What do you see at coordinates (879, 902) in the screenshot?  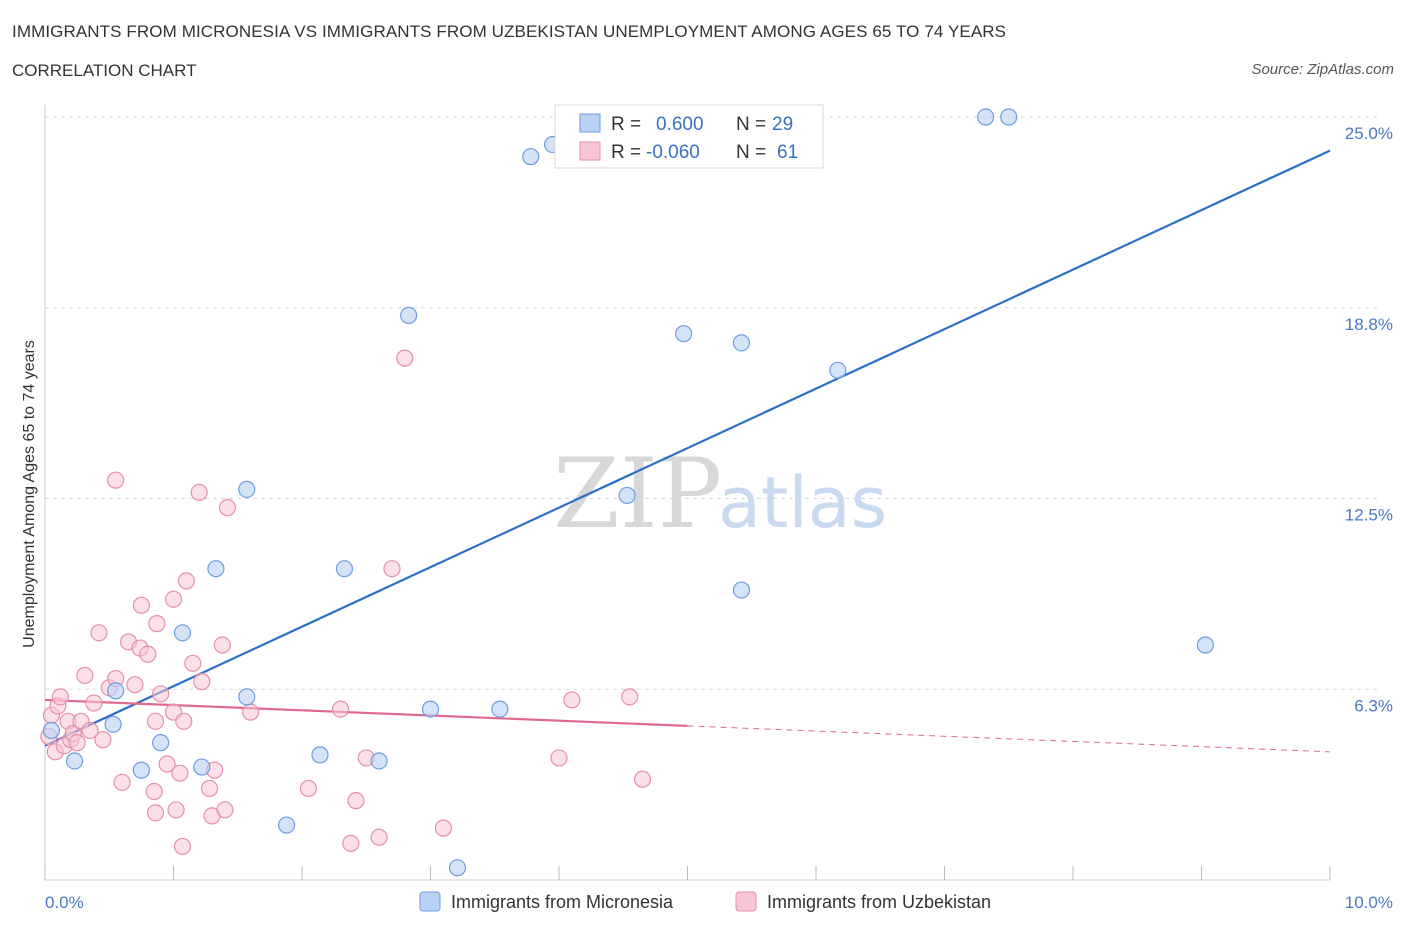 I see `uzbekistan-bottom-label: Immigrants from Uzbekistan` at bounding box center [879, 902].